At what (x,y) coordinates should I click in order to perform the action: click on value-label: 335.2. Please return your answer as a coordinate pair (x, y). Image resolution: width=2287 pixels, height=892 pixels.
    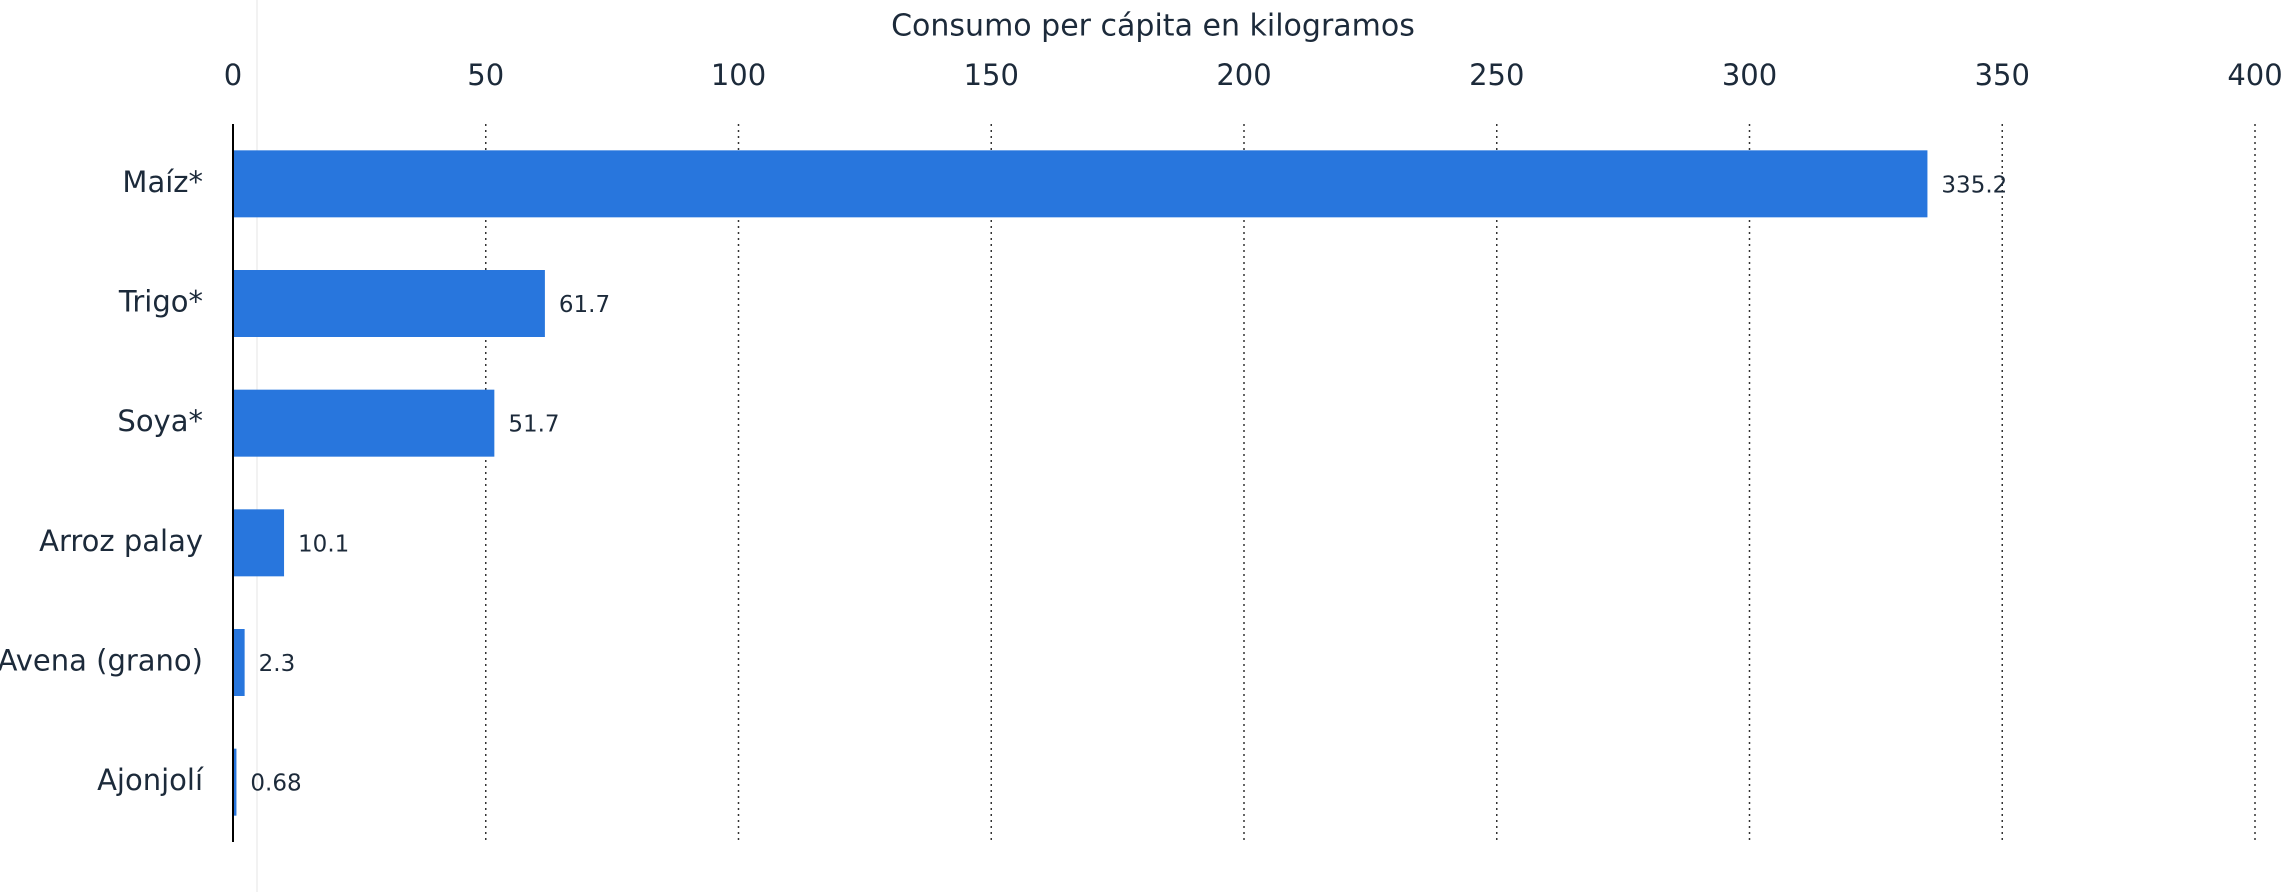
    Looking at the image, I should click on (1974, 185).